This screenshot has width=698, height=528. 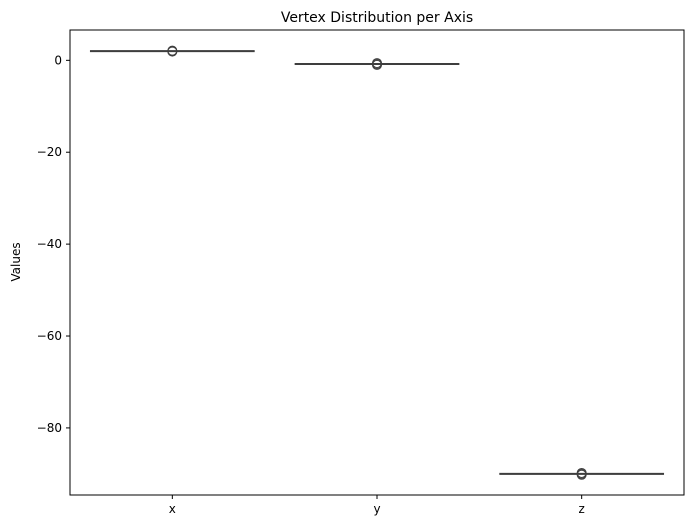 I want to click on y-tick-label: −40, so click(x=49, y=244).